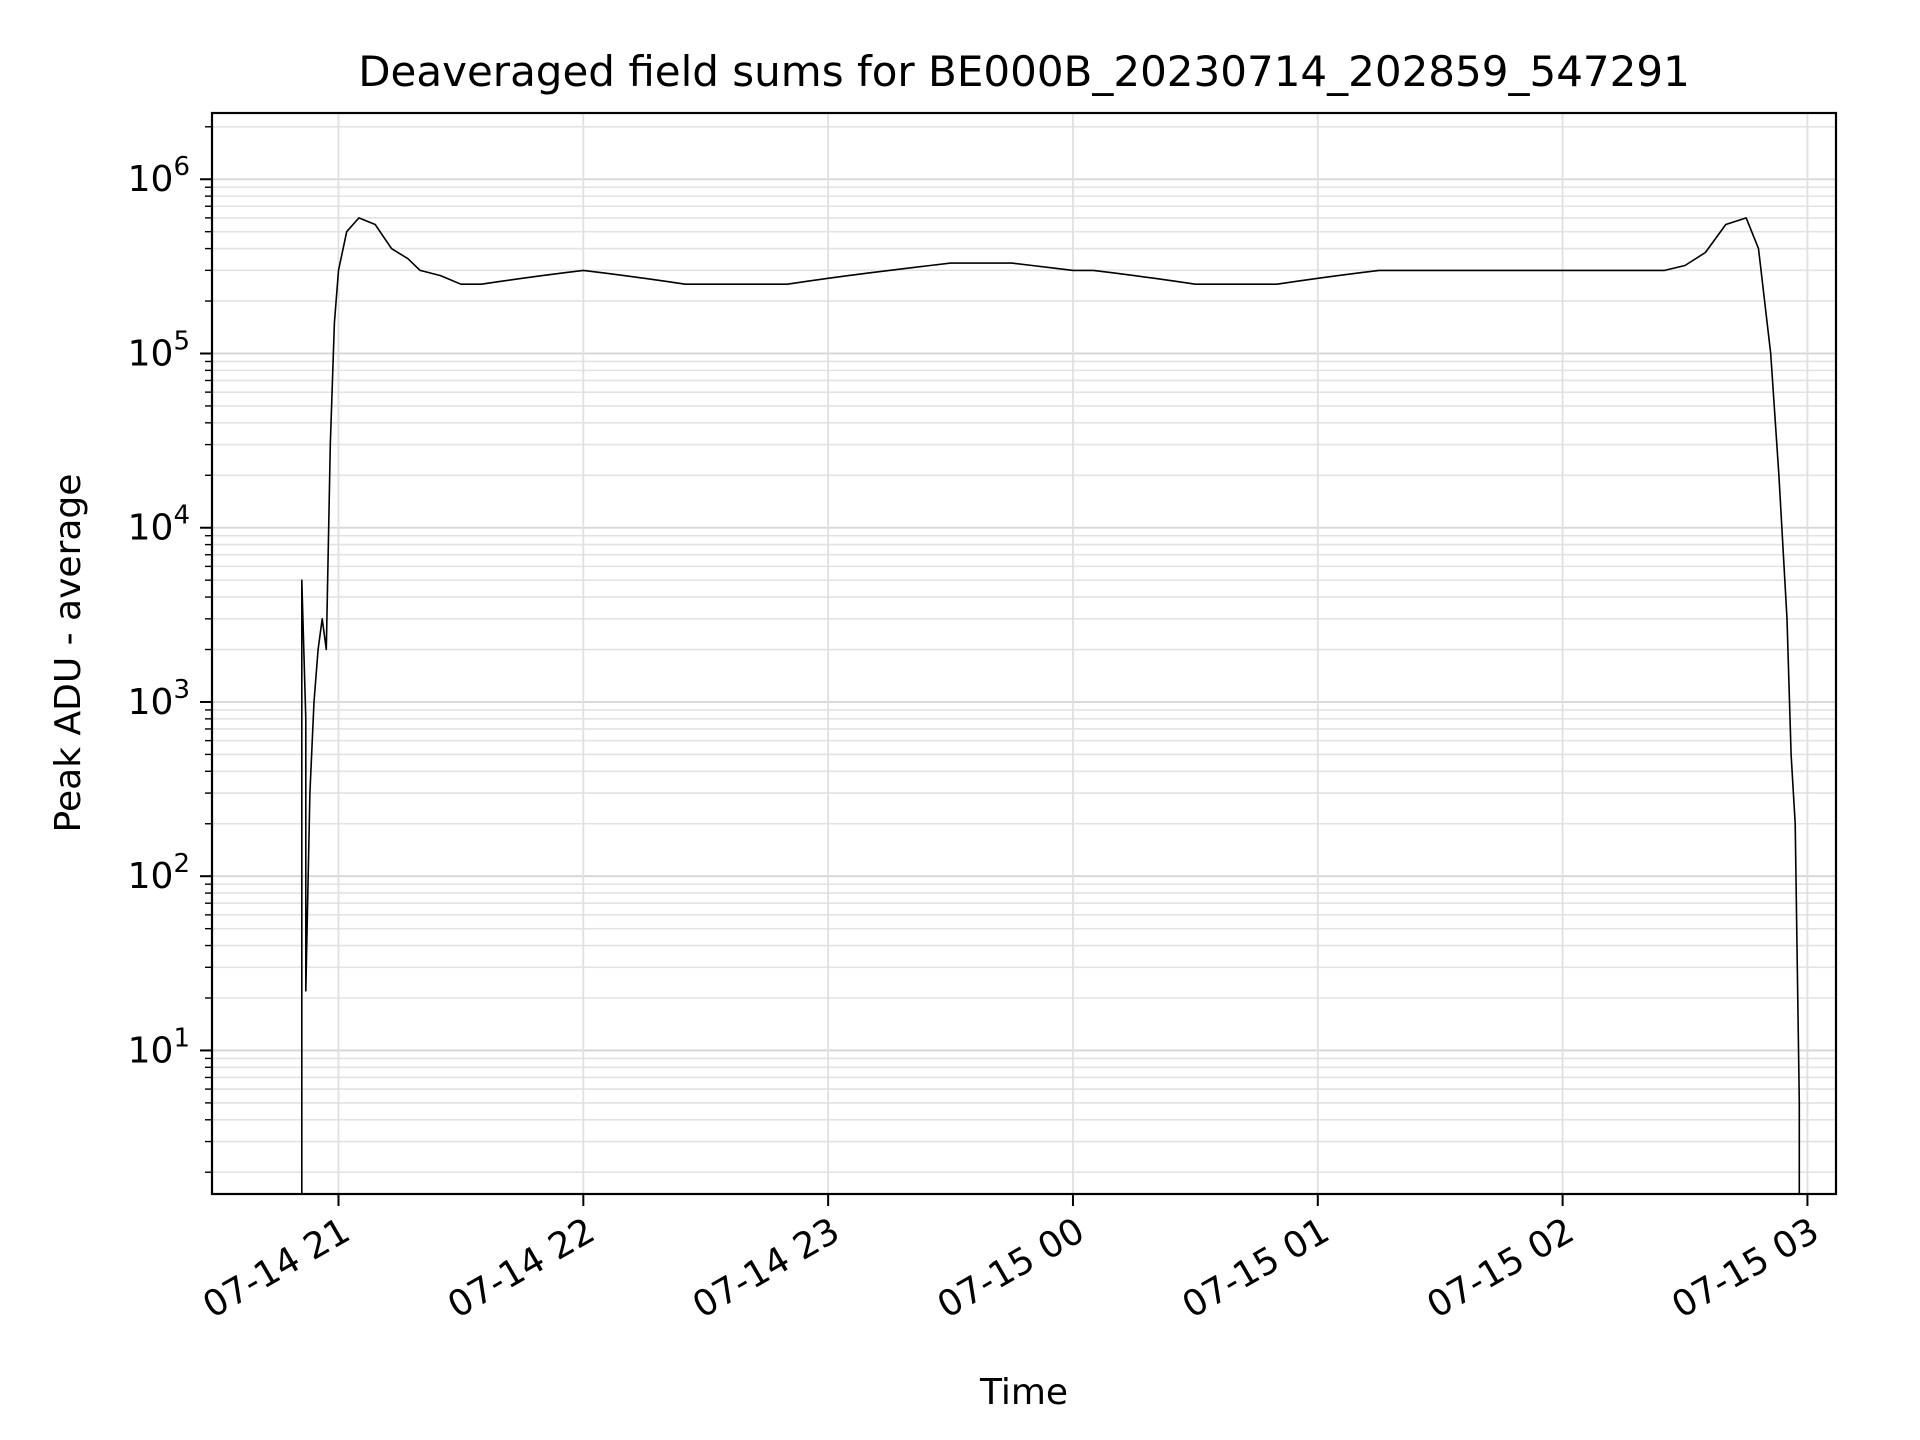  I want to click on y-tick-label: 10⁵, so click(159, 350).